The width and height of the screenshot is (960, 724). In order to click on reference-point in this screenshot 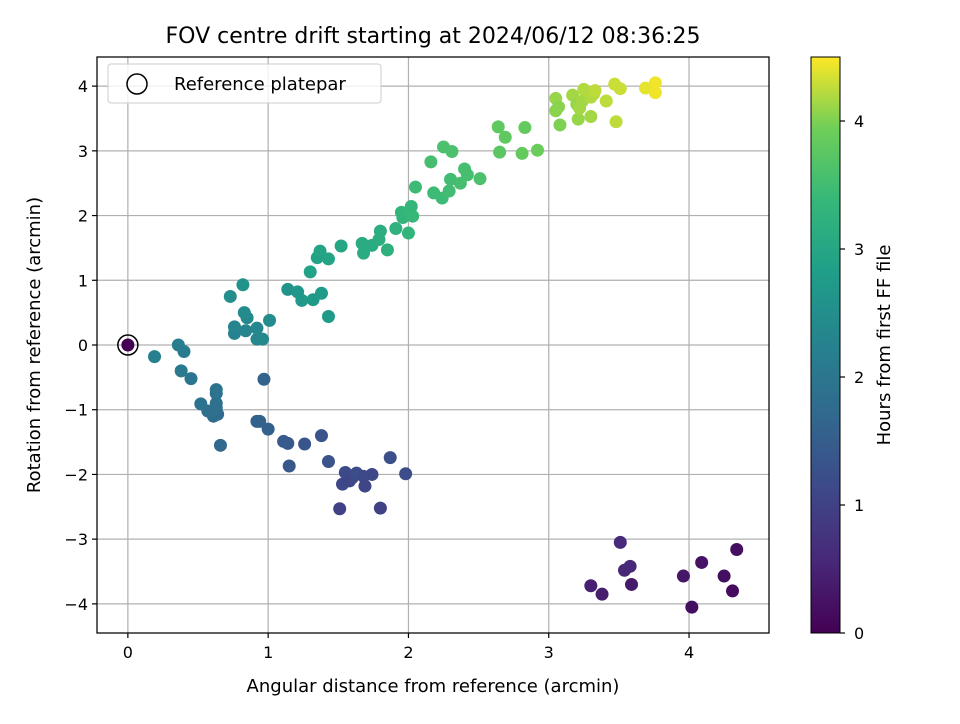, I will do `click(128, 345)`.